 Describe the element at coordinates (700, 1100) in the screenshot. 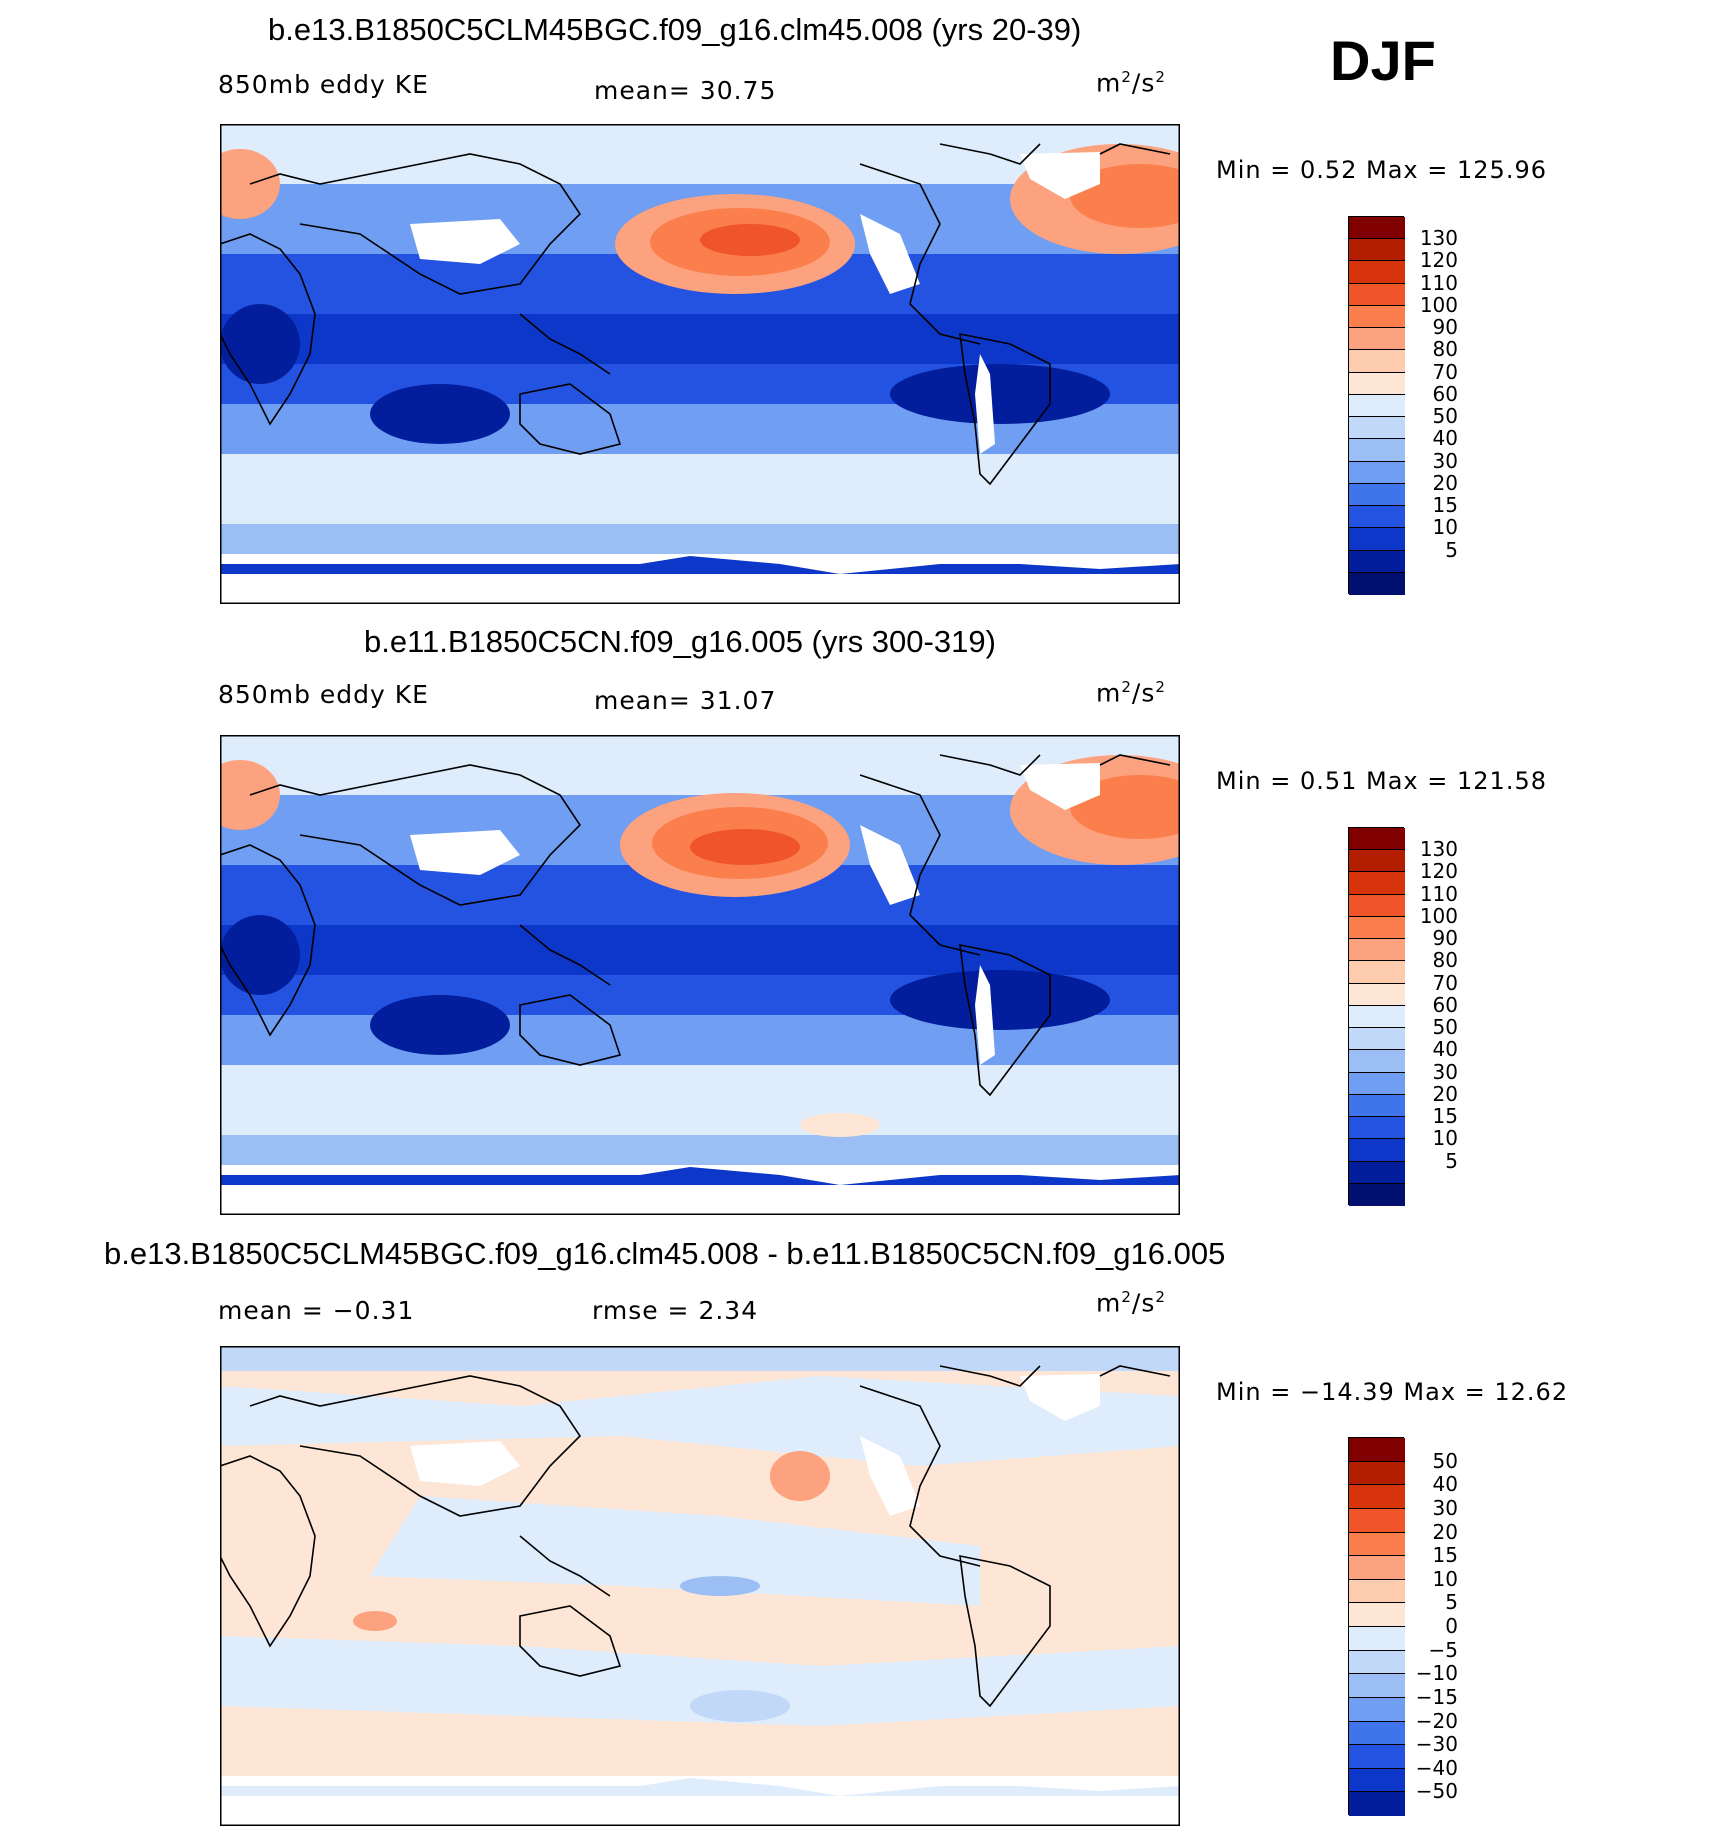

I see `panel2-band-storm-s` at that location.